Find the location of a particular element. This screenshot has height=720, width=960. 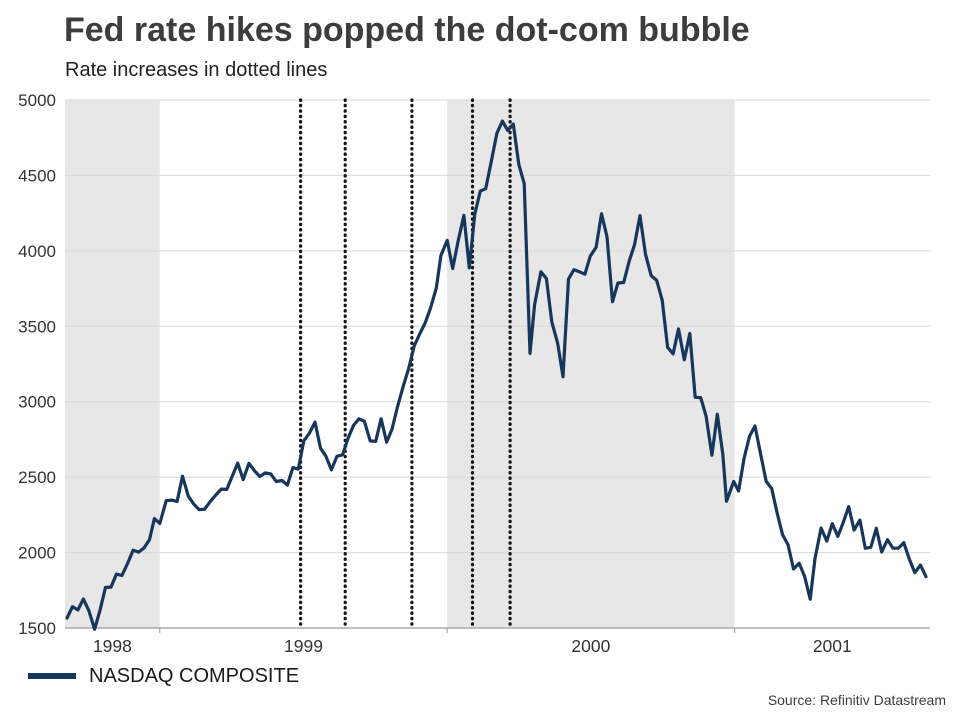

legend-label: NASDAQ COMPOSITE is located at coordinates (194, 675).